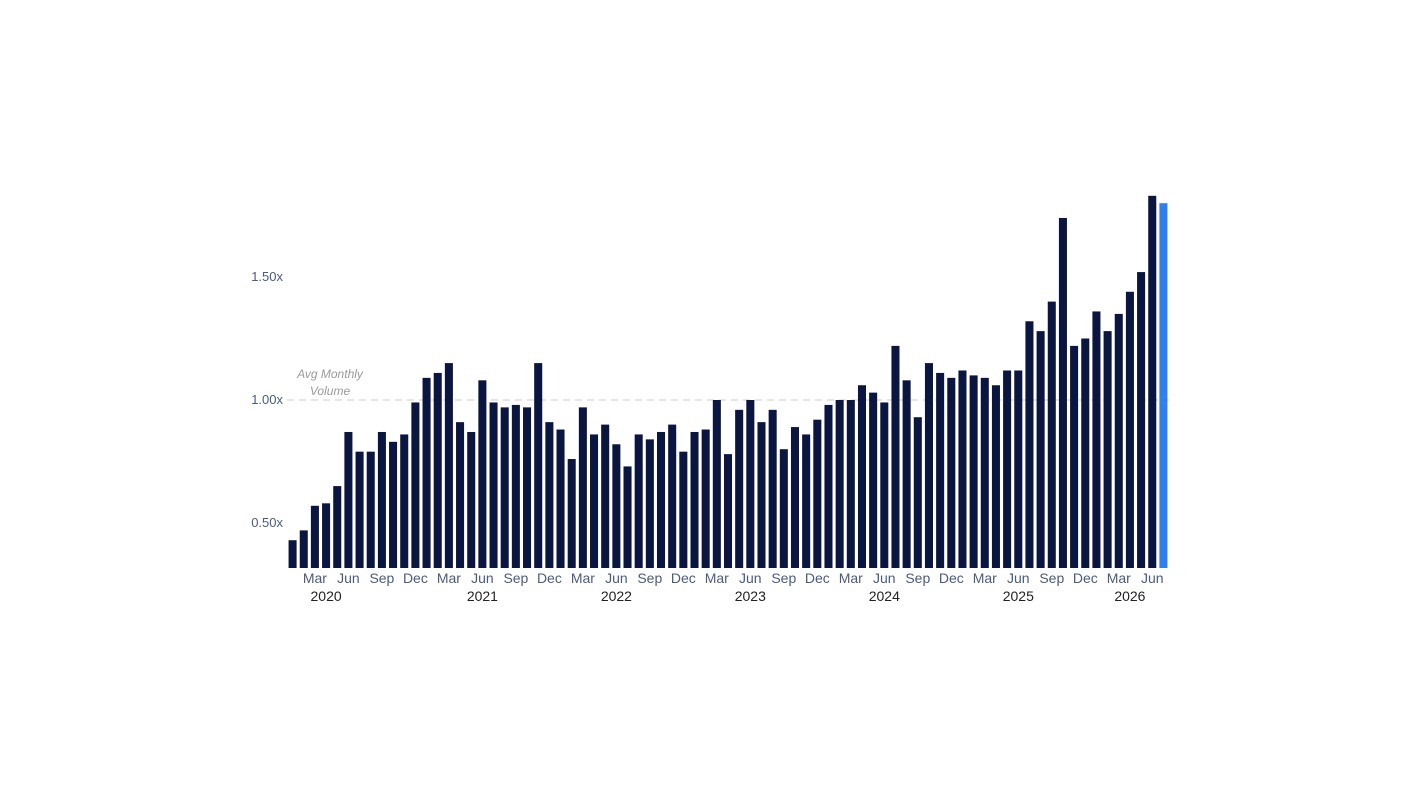 This screenshot has height=811, width=1411. Describe the element at coordinates (884, 596) in the screenshot. I see `x-year-label: 2024` at that location.